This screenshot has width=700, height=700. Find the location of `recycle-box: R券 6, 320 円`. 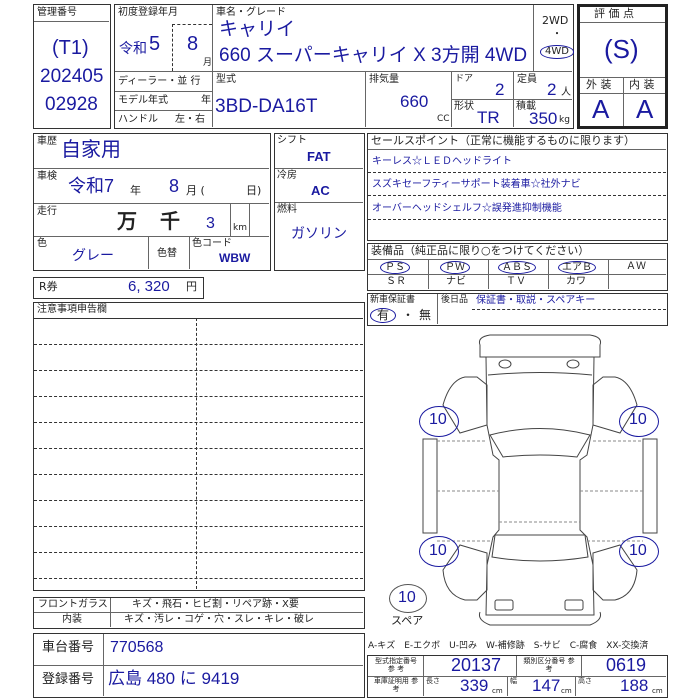

recycle-box: R券 6, 320 円 is located at coordinates (118, 288).